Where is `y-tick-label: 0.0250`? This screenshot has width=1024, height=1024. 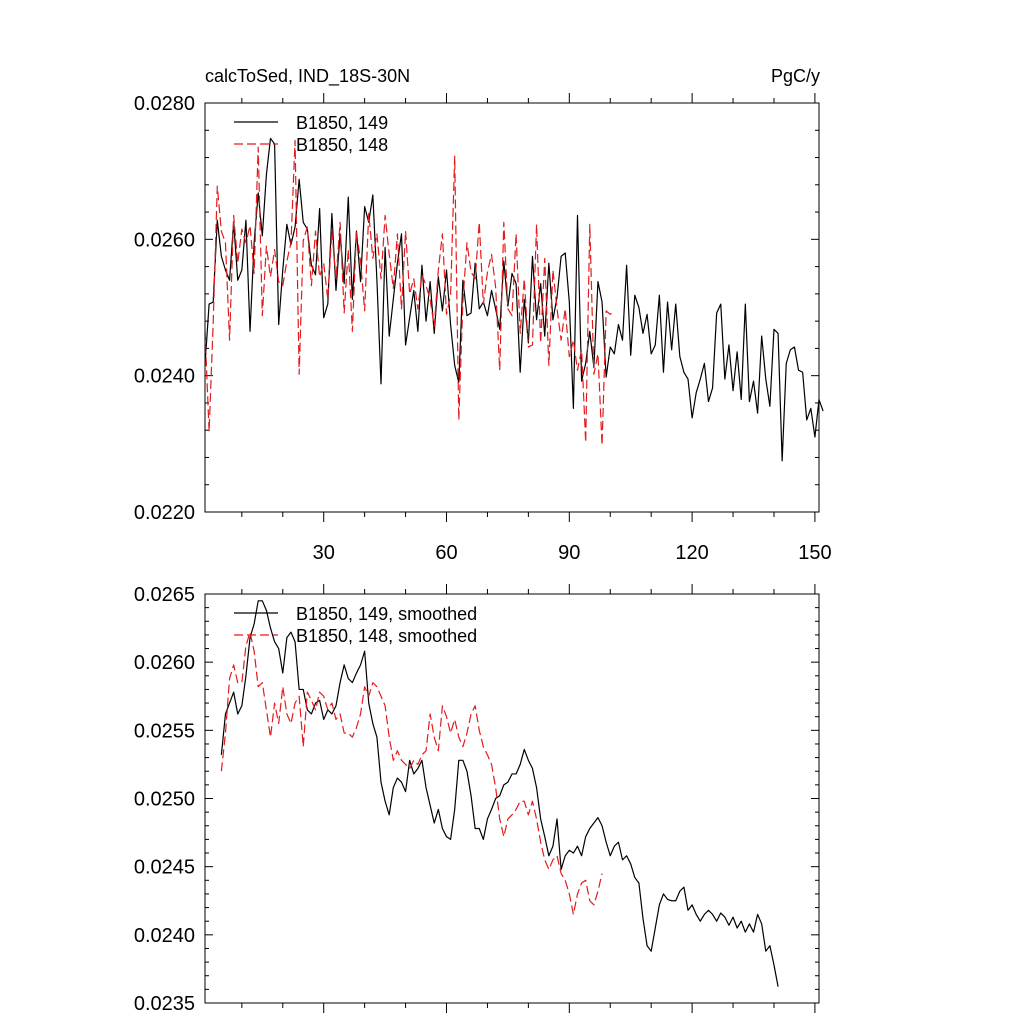
y-tick-label: 0.0250 is located at coordinates (164, 800).